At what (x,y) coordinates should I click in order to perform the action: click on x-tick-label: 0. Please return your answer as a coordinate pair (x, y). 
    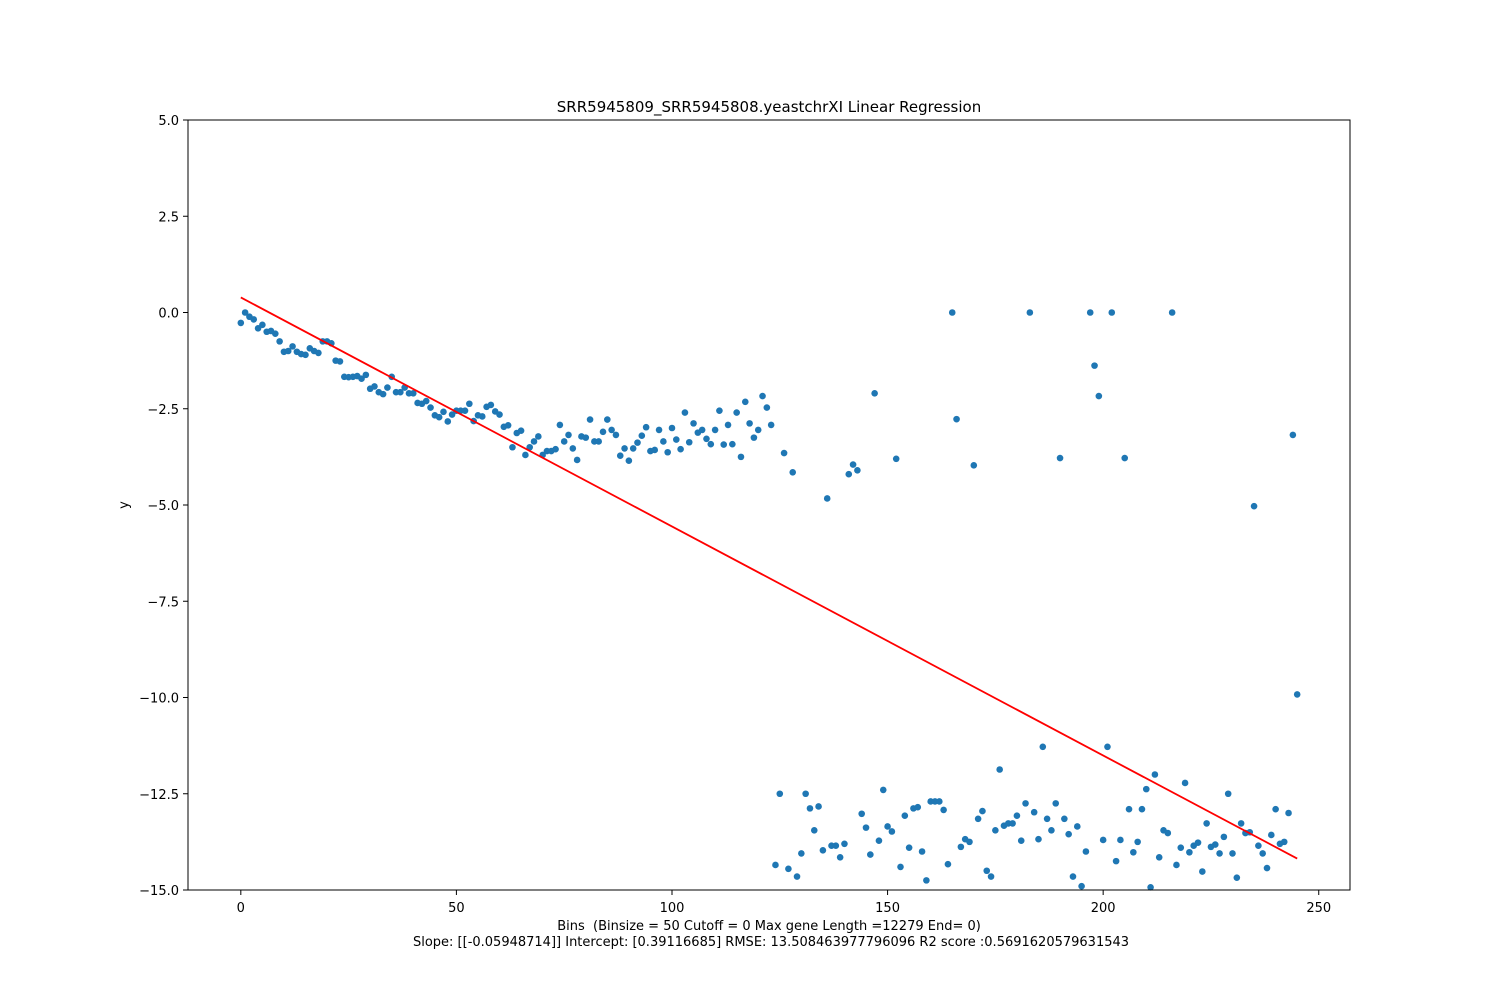
    Looking at the image, I should click on (241, 908).